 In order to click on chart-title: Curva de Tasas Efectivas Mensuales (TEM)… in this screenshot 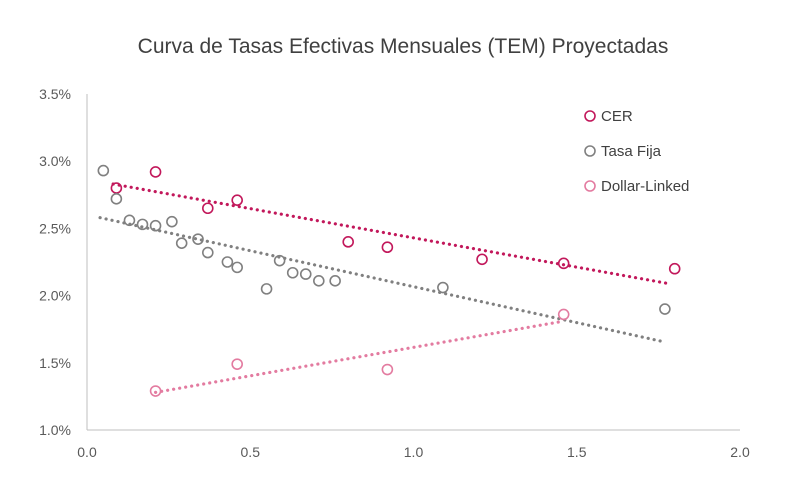, I will do `click(403, 46)`.